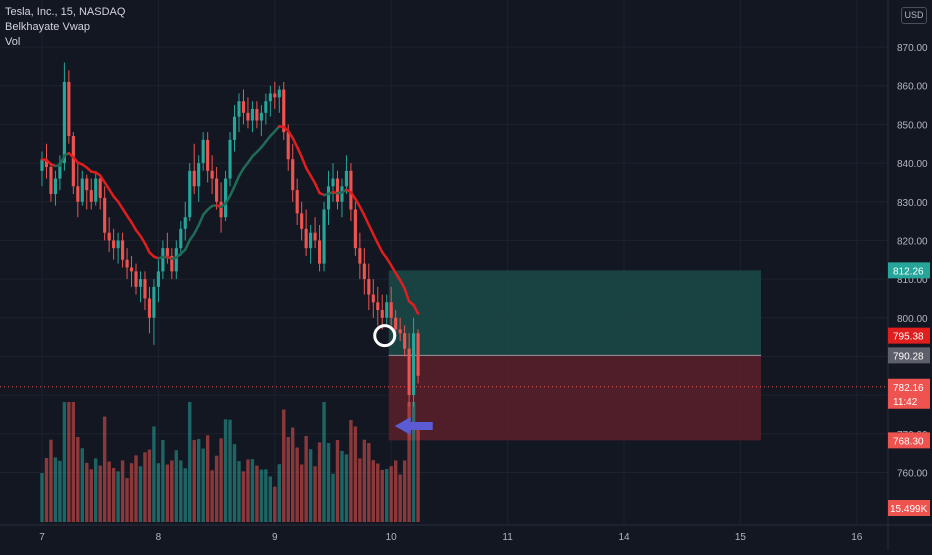 This screenshot has height=555, width=932. What do you see at coordinates (65, 12) in the screenshot?
I see `symbol-label: Tesla, Inc., 15, NASDAQ` at bounding box center [65, 12].